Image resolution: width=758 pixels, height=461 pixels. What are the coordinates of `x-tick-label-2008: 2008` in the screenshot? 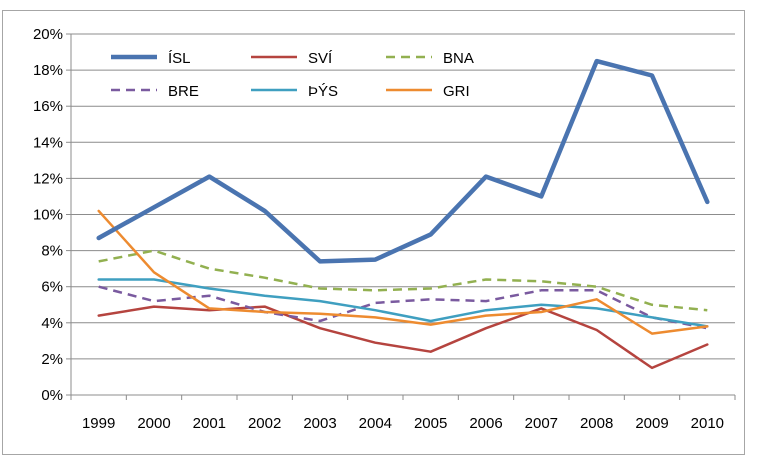 It's located at (596, 423).